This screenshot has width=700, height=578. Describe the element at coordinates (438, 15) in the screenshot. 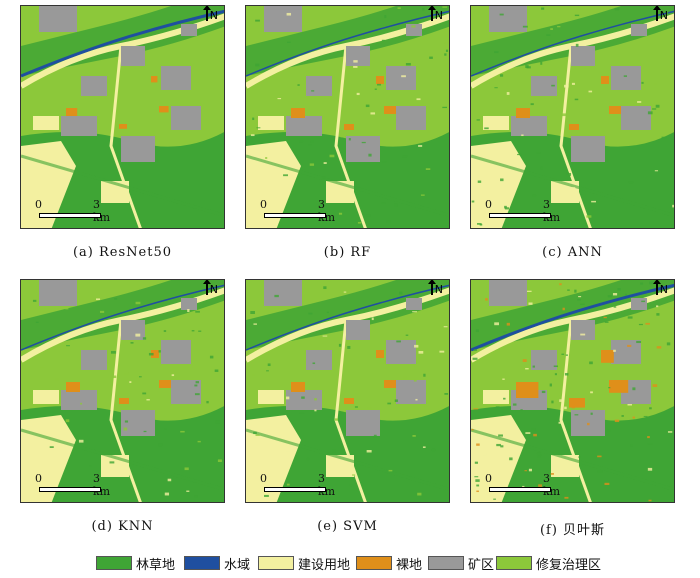

I see `north-label: N` at that location.